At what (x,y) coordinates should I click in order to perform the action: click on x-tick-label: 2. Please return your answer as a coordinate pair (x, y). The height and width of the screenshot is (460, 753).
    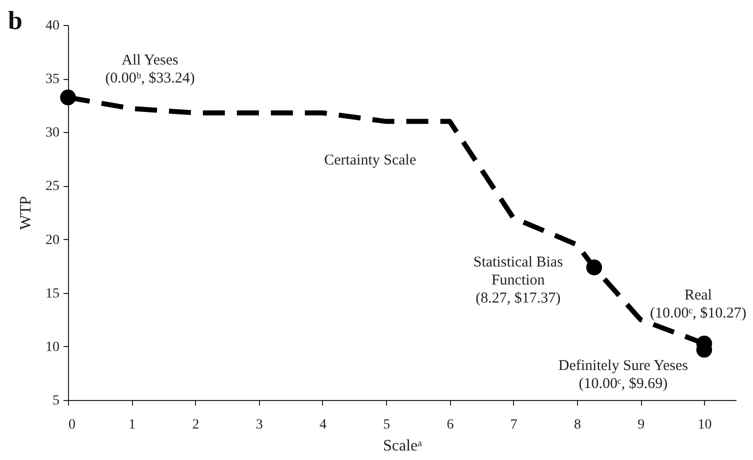
    Looking at the image, I should click on (196, 425).